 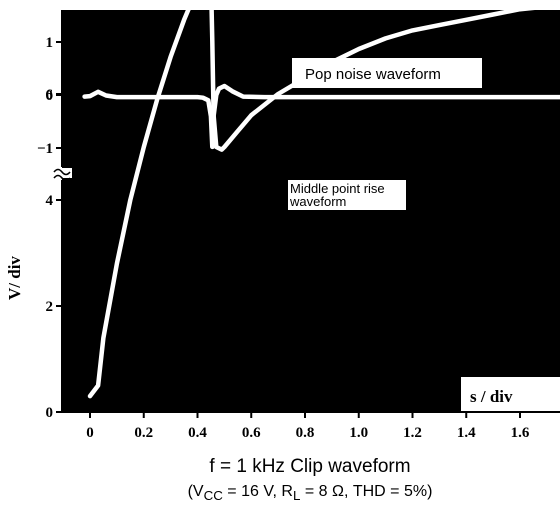 I want to click on y-tick-label-top-0: 0, so click(x=50, y=96).